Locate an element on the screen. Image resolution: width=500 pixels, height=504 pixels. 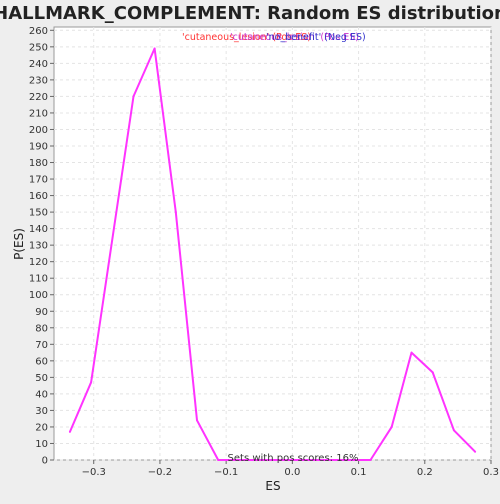
y-tick-label: 140 is located at coordinates (38, 229).